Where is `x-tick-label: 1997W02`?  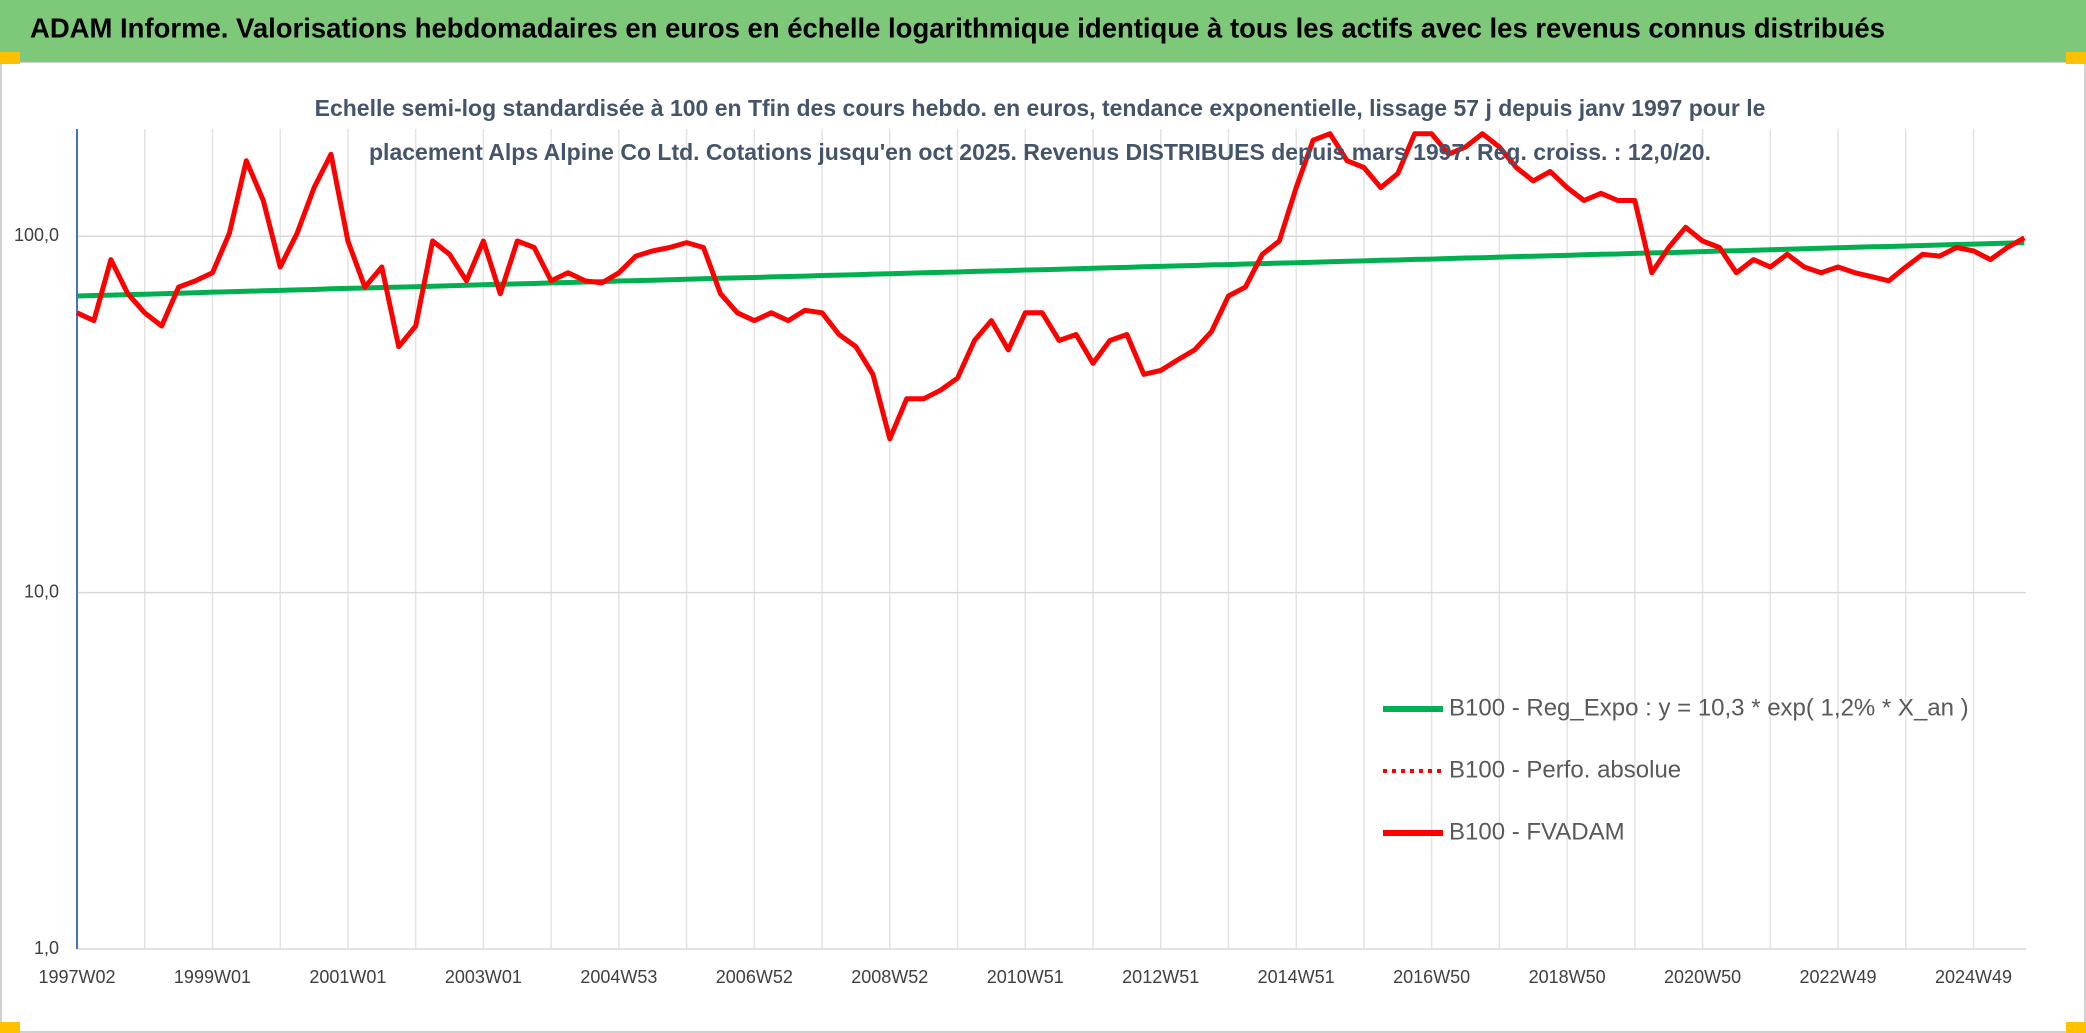
x-tick-label: 1997W02 is located at coordinates (76, 977).